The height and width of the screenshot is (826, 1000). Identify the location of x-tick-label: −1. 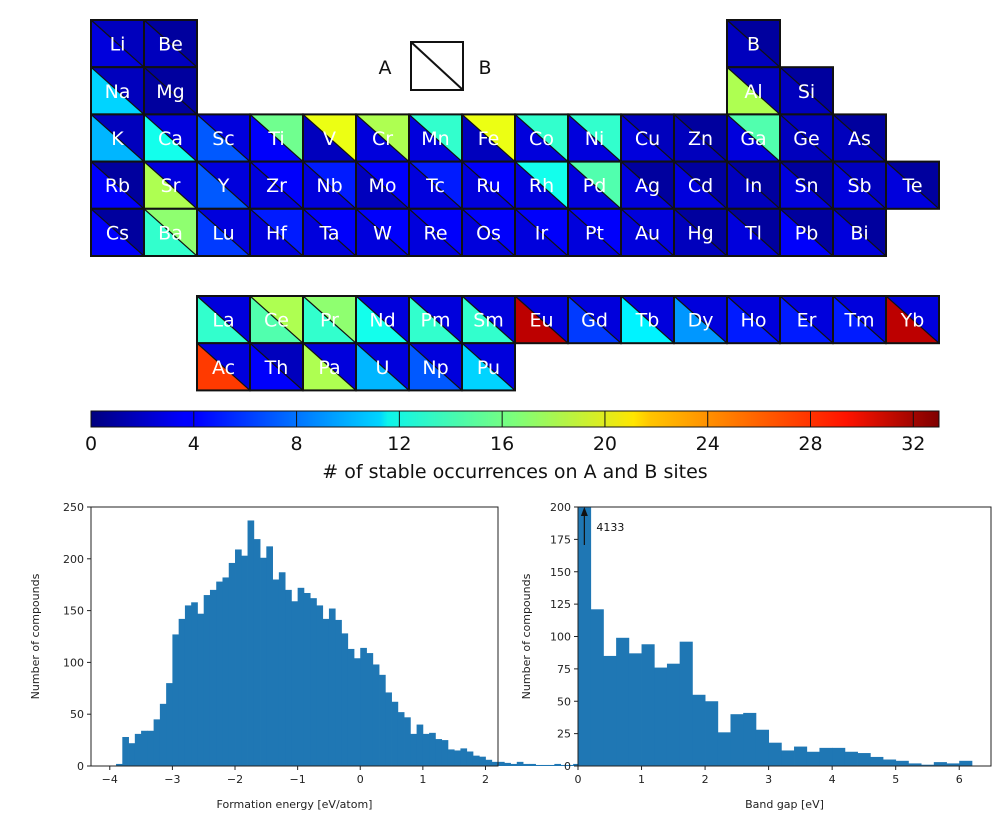
(298, 779).